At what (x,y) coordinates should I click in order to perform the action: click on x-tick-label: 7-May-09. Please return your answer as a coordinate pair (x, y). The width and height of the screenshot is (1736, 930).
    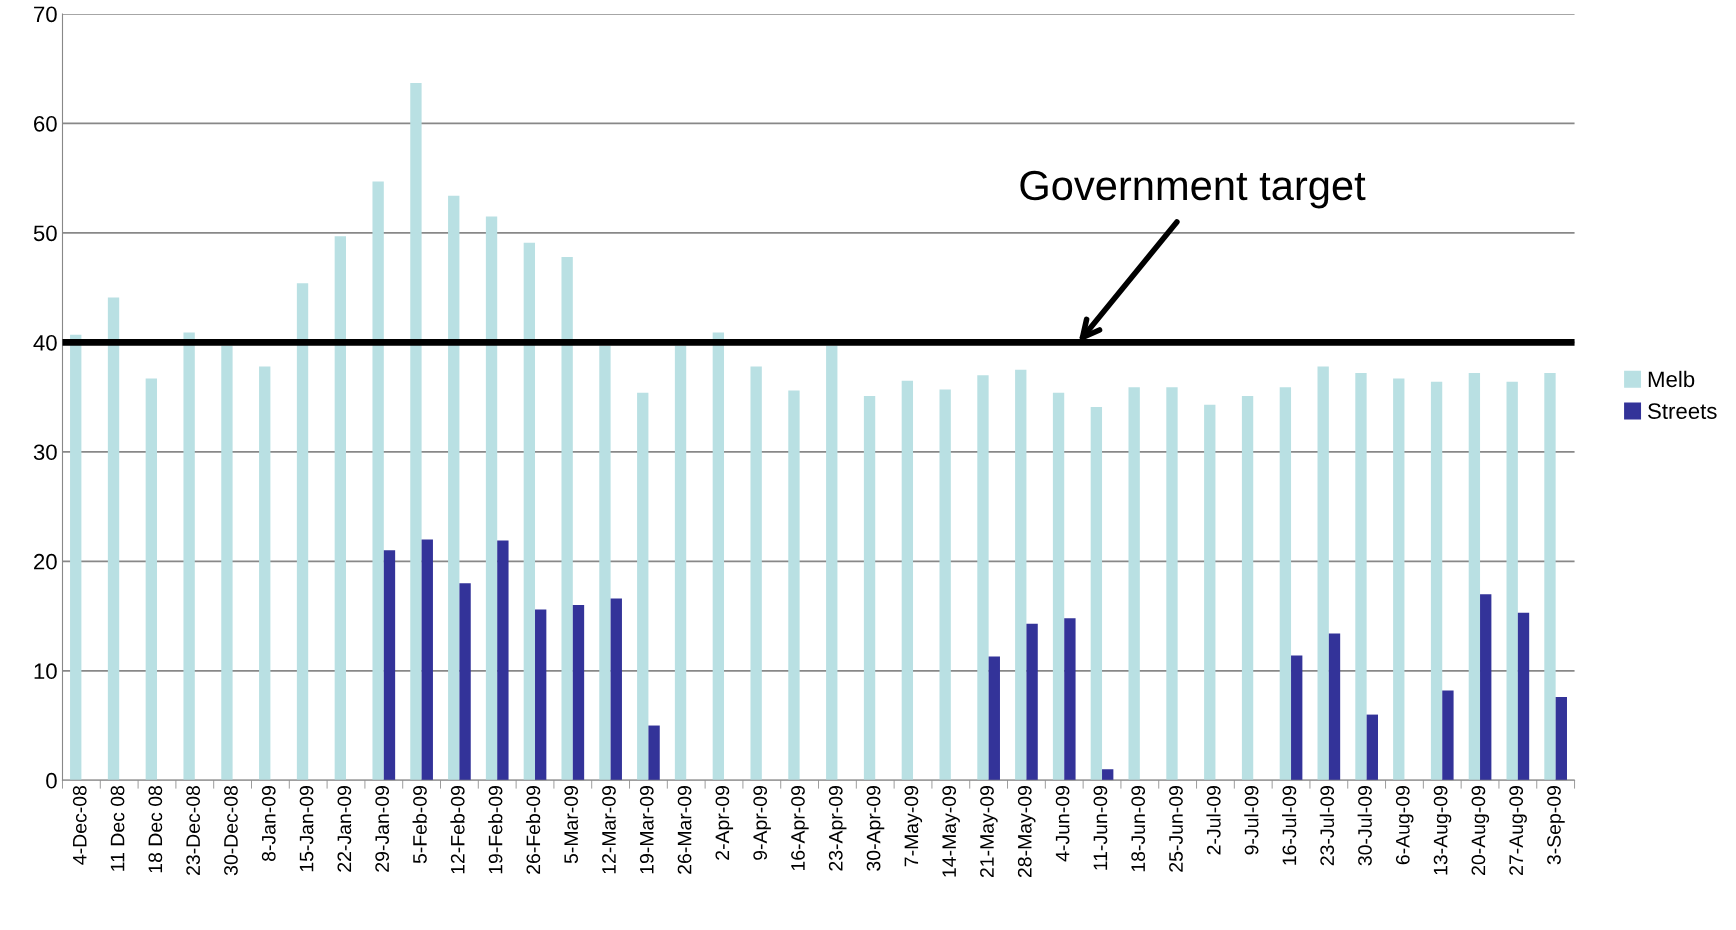
    Looking at the image, I should click on (913, 826).